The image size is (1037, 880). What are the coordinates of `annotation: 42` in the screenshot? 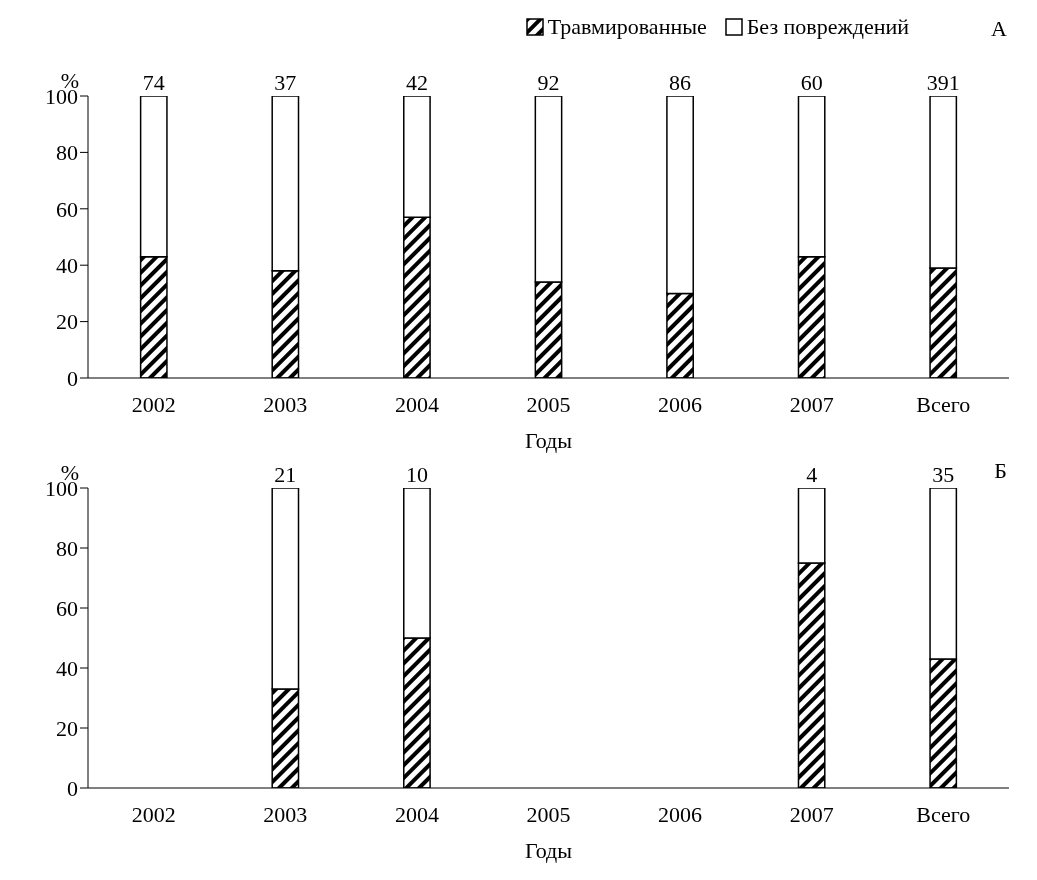 It's located at (416, 82).